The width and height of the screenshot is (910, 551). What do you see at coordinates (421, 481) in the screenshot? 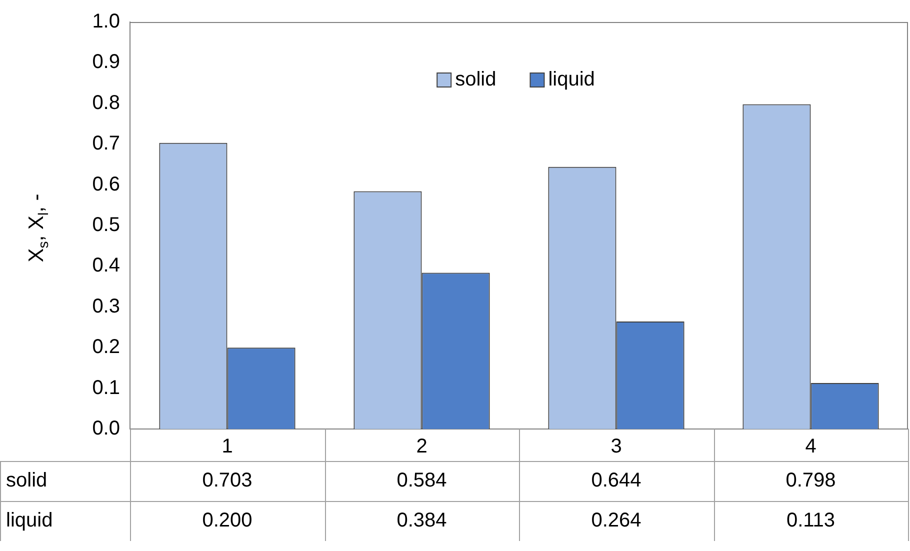
I see `data-label: 0.584` at bounding box center [421, 481].